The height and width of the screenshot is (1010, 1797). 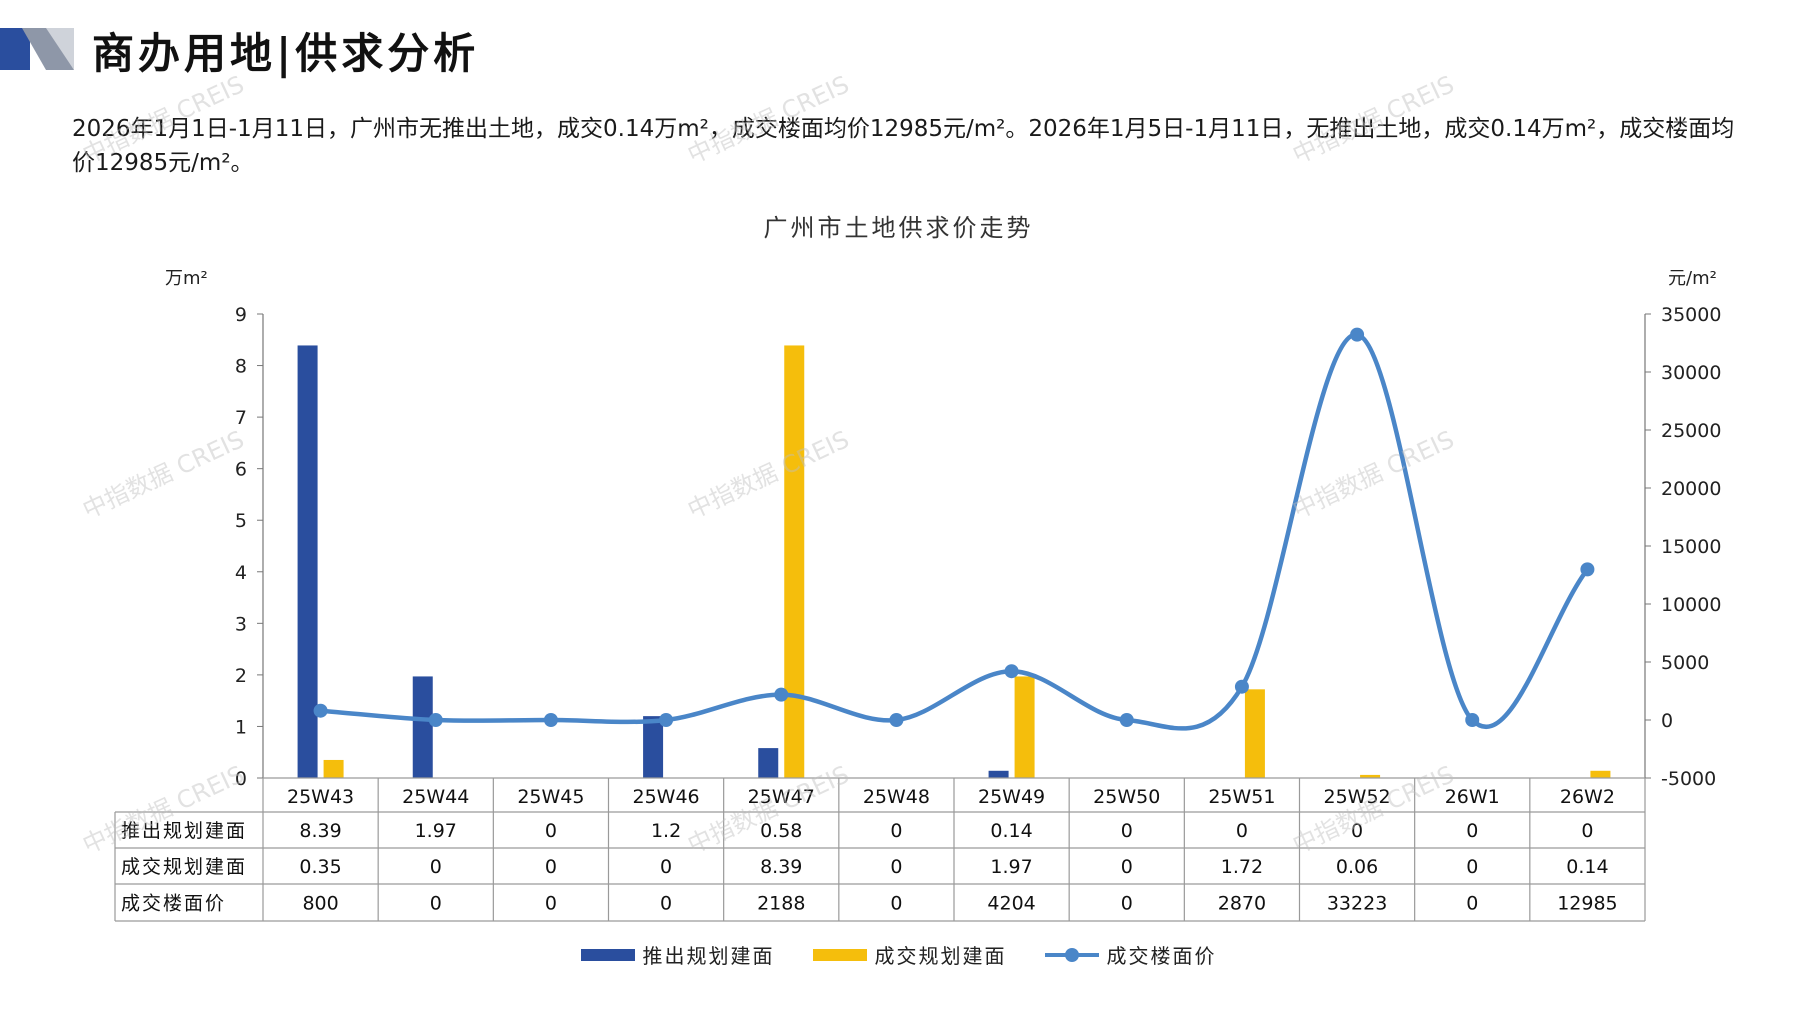 I want to click on left-tick-label: 7, so click(x=241, y=418).